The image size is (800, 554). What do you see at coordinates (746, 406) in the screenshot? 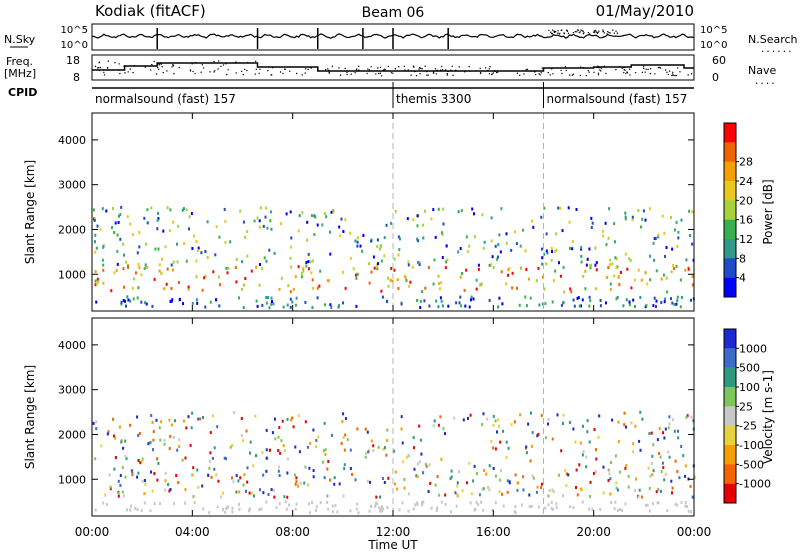
I see `colorbar-tick-label: 25` at bounding box center [746, 406].